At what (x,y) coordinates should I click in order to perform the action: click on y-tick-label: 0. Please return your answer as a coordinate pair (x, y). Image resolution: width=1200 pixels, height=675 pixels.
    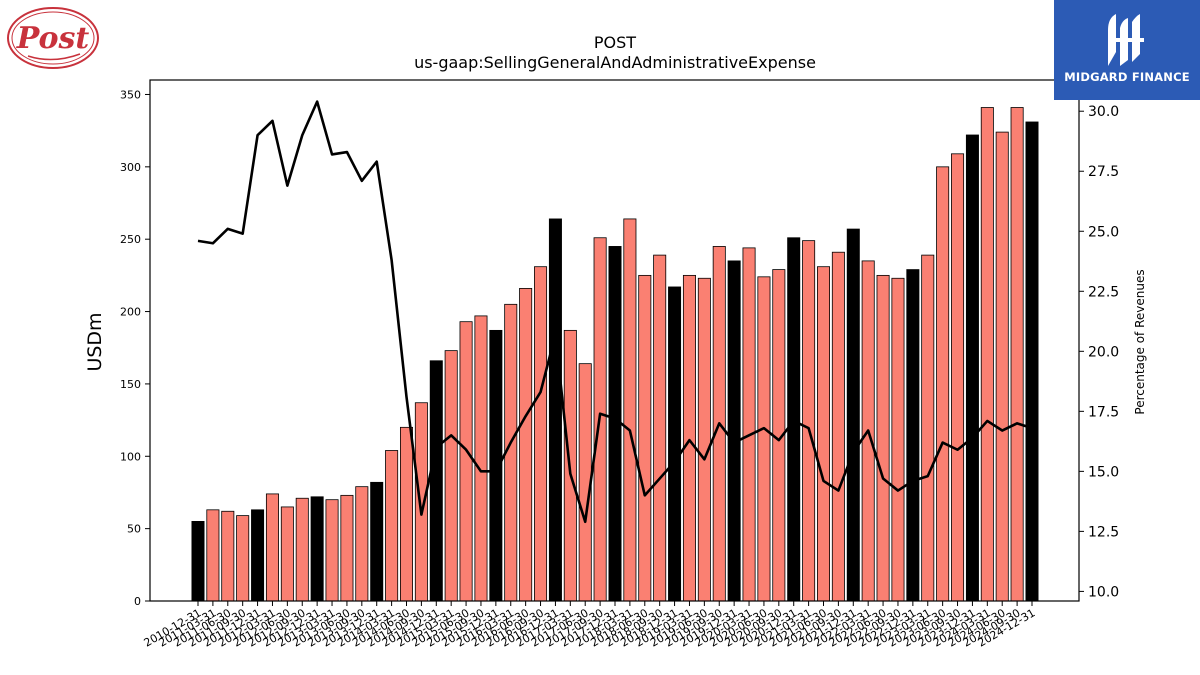
    Looking at the image, I should click on (137, 601).